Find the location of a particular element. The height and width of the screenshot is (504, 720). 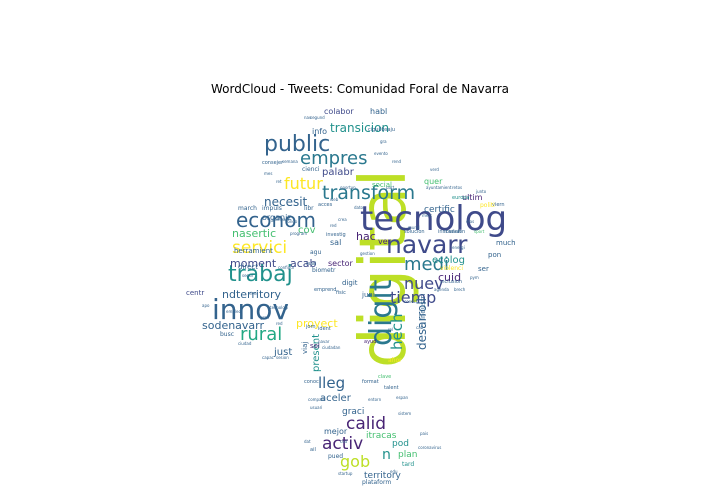

word-cloud-word: cov is located at coordinates (307, 230).